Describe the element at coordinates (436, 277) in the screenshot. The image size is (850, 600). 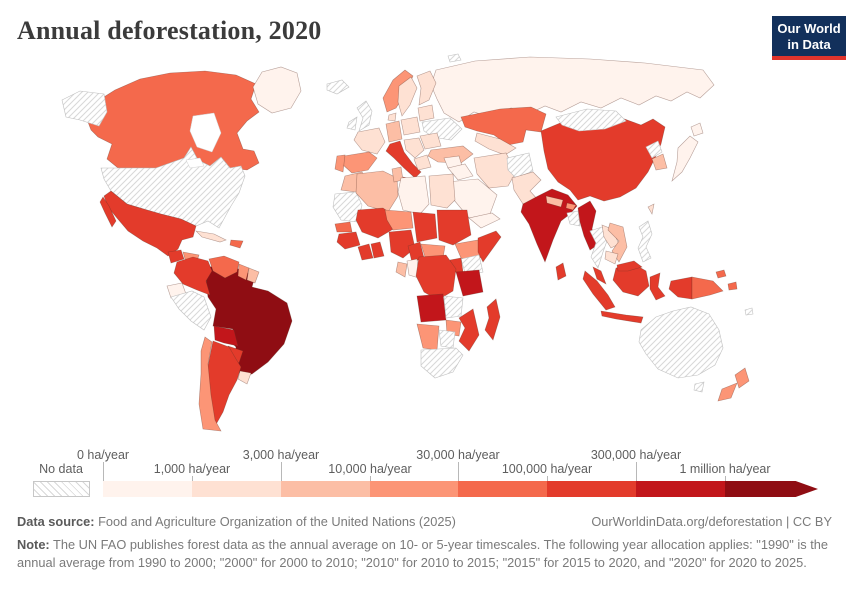
I see `country-dr-congo` at that location.